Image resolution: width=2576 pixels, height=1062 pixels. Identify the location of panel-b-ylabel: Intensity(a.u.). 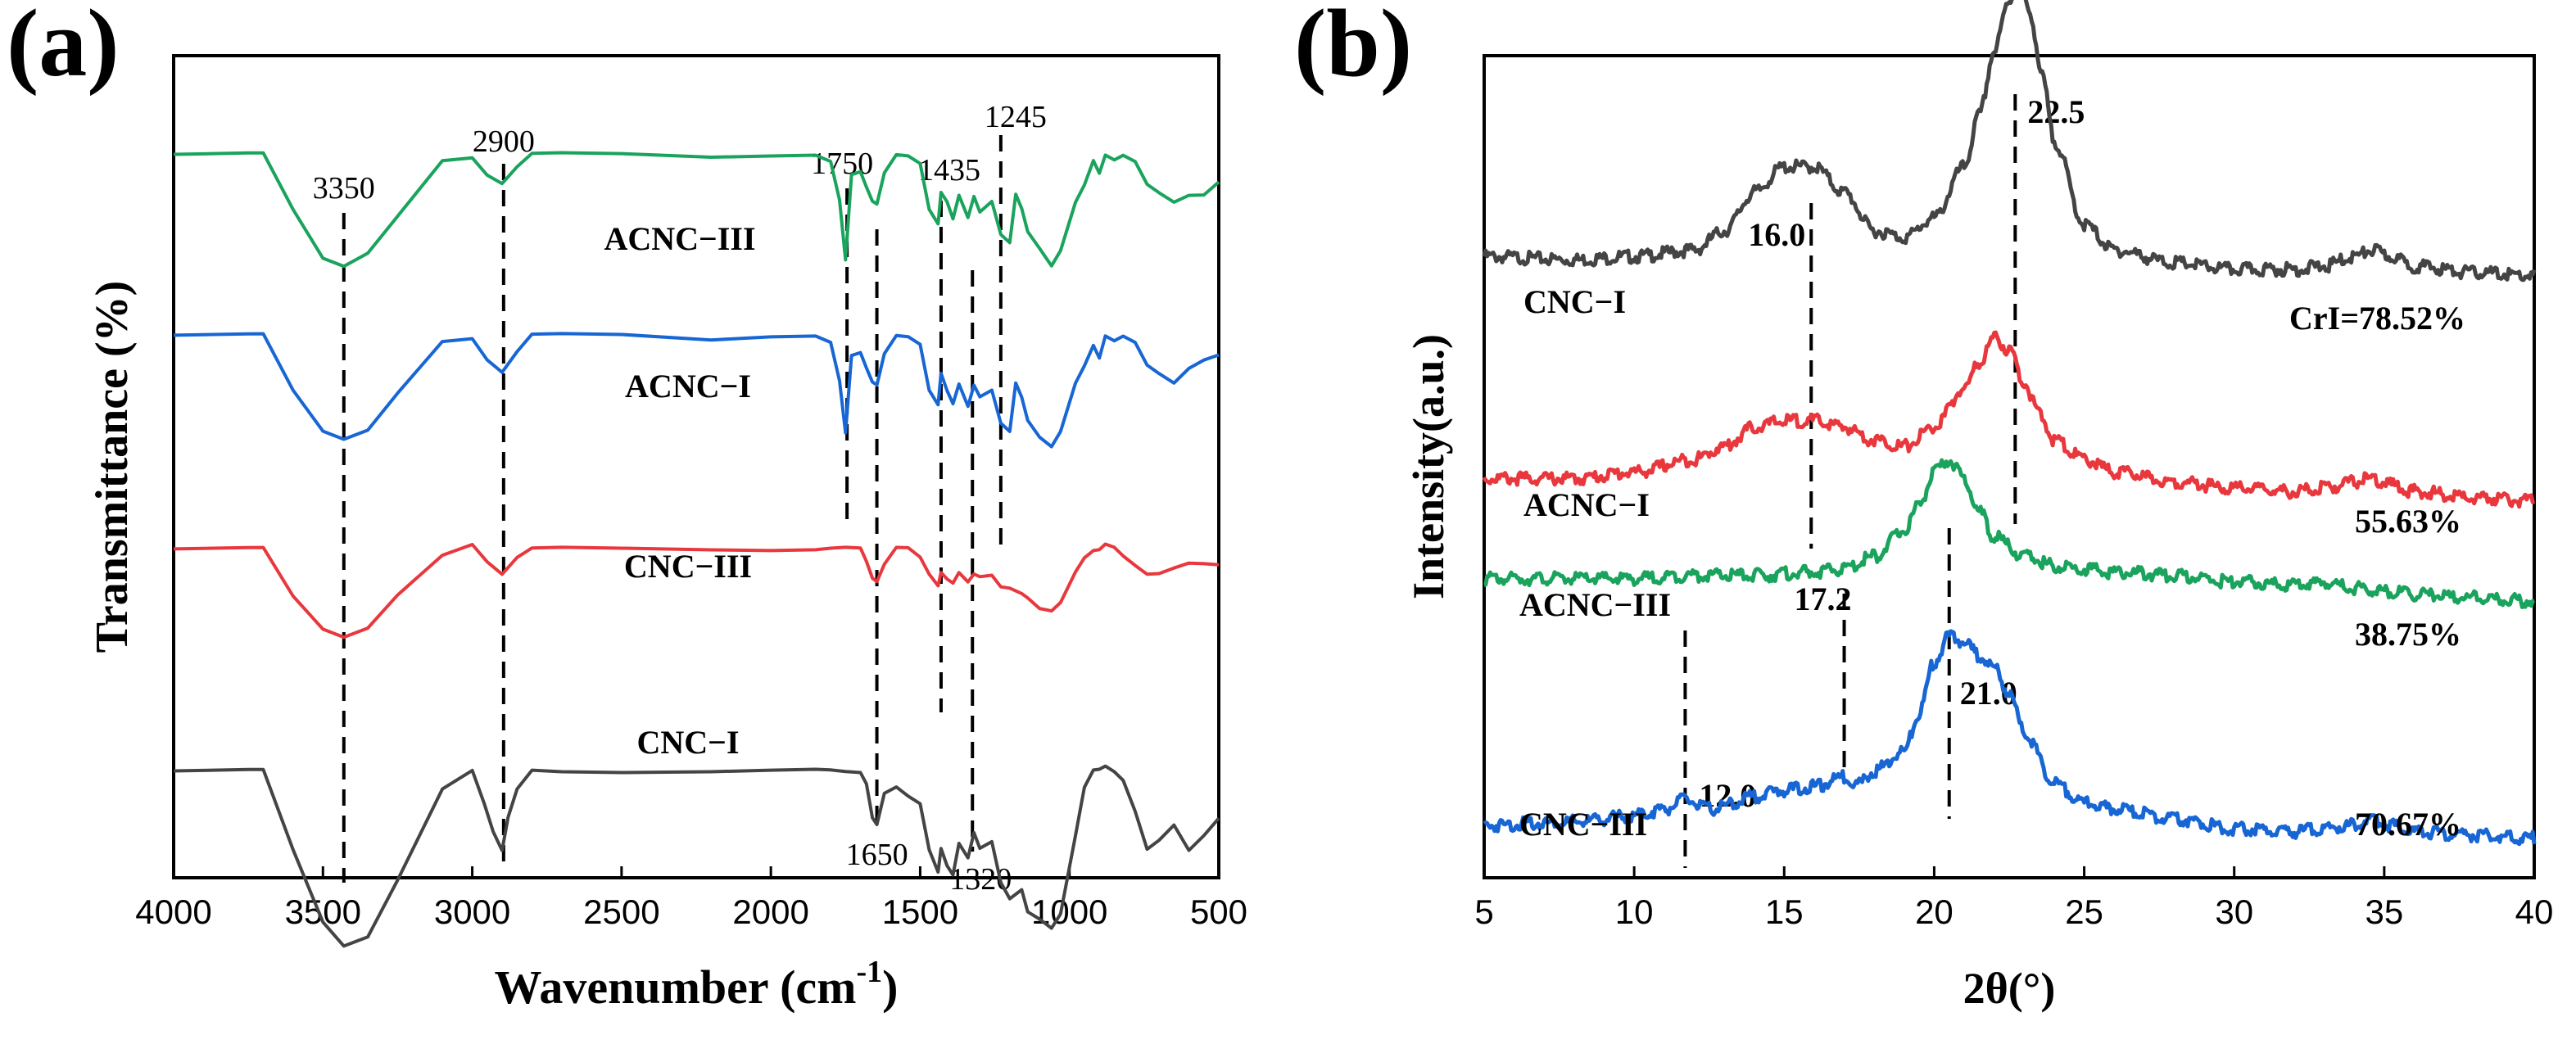
(1428, 466).